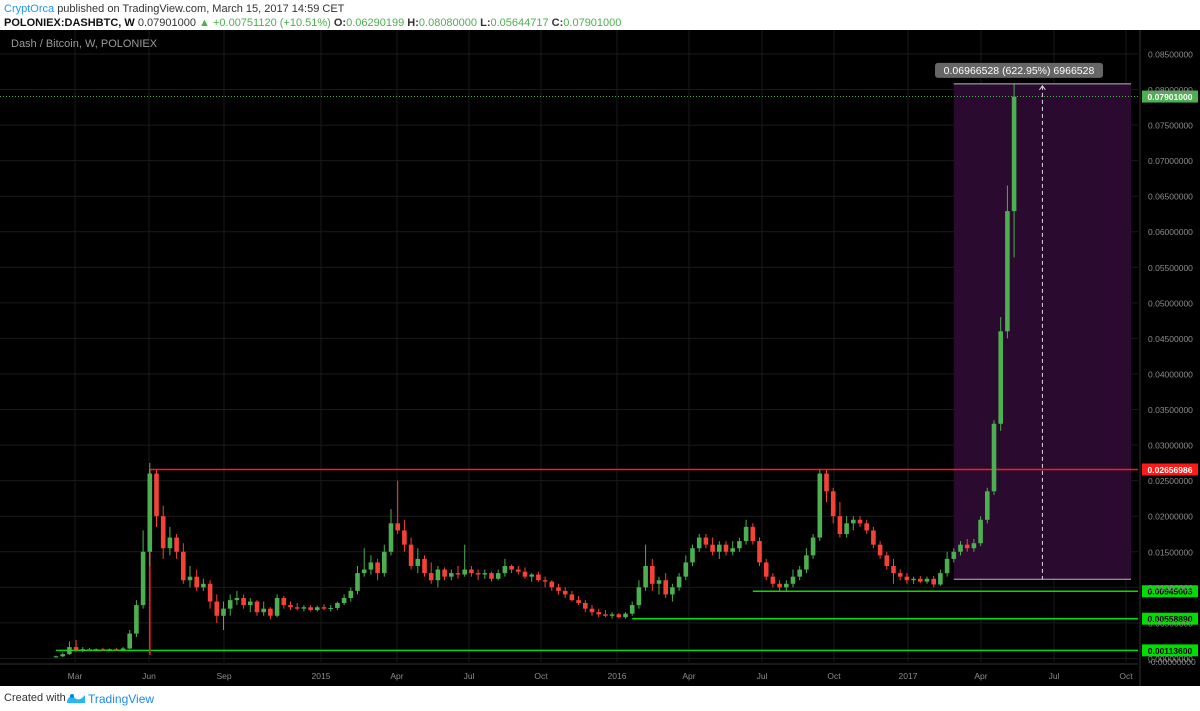  What do you see at coordinates (340, 23) in the screenshot?
I see `open-label: O:` at bounding box center [340, 23].